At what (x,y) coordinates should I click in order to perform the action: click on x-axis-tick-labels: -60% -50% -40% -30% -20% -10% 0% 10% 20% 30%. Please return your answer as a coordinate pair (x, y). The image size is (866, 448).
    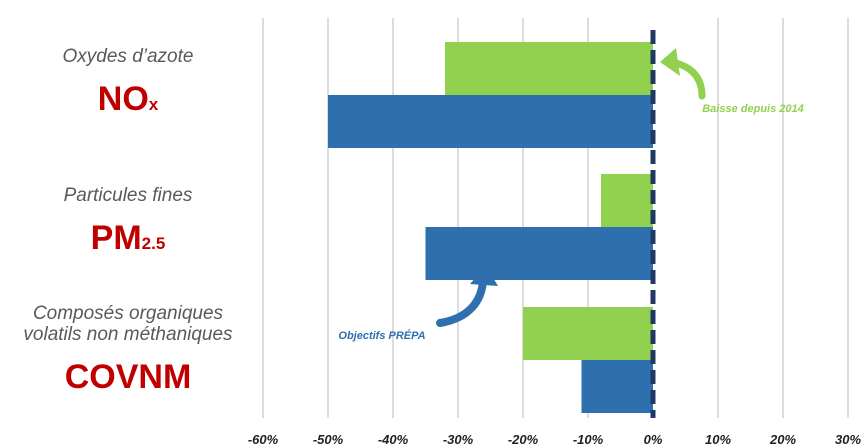
    Looking at the image, I should click on (555, 439).